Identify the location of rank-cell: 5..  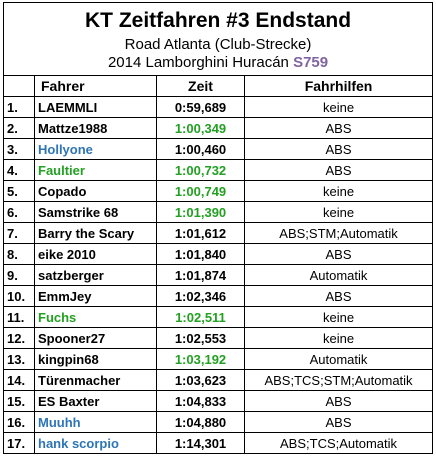
(19, 191).